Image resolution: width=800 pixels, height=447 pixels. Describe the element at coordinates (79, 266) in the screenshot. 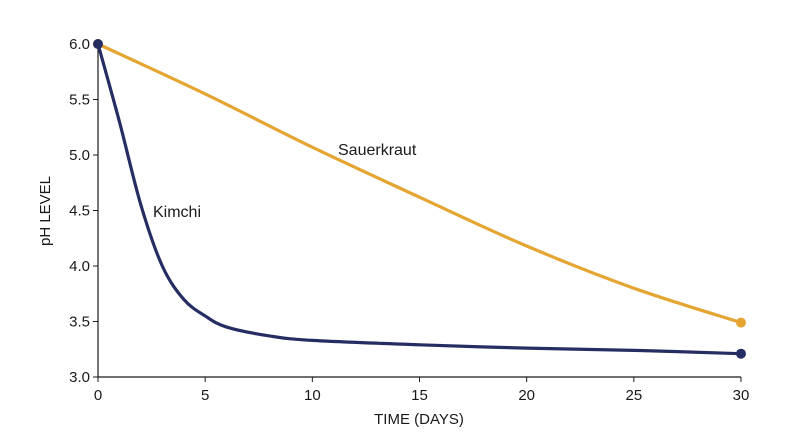

I see `y-tick-label: 4.0` at that location.